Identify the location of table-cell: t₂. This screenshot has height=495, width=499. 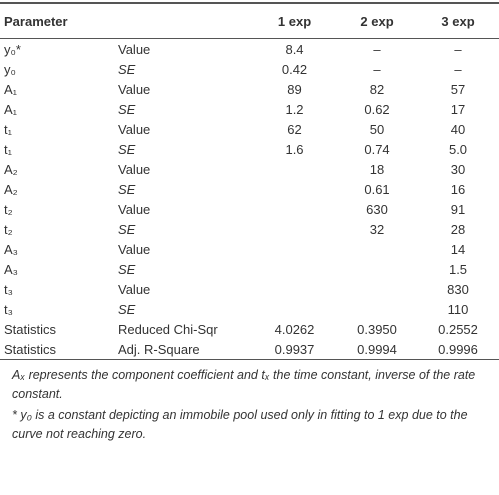
(8, 209).